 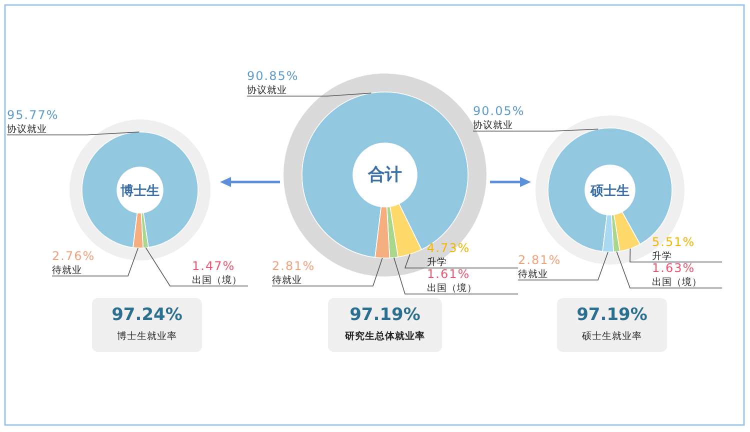 I want to click on text: 博士生就业率, so click(x=147, y=336).